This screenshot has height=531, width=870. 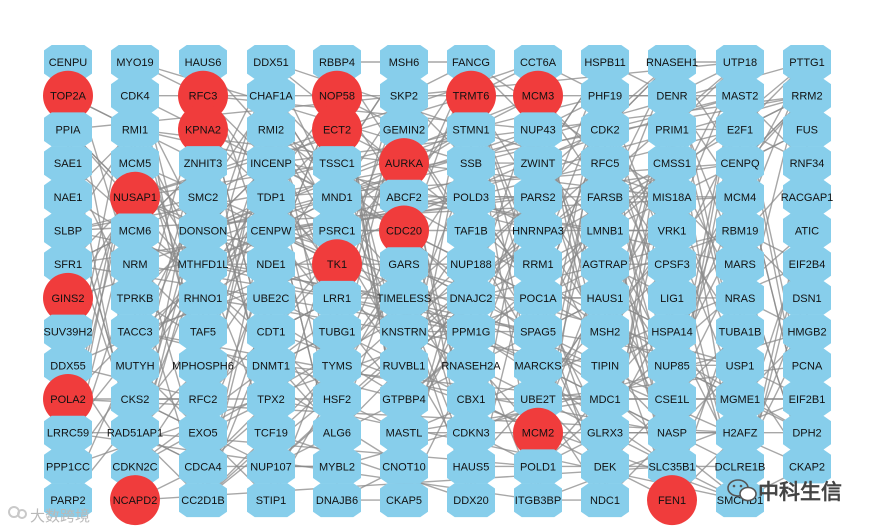 I want to click on gene-node-tcf19: TCF19, so click(x=271, y=432).